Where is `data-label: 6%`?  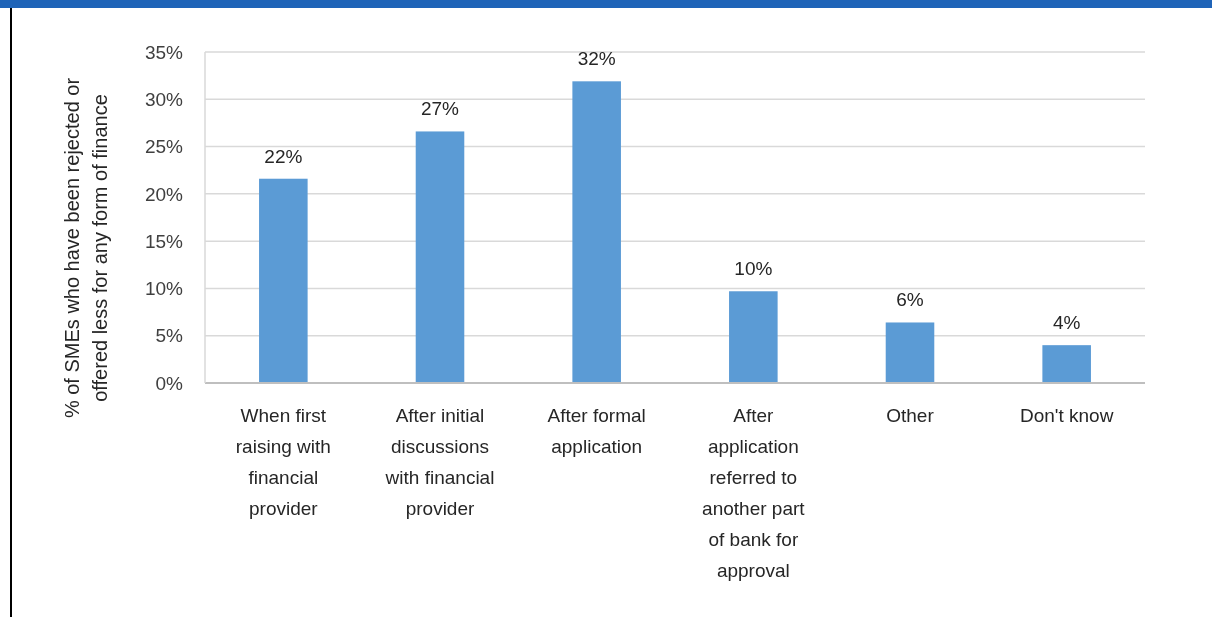
data-label: 6% is located at coordinates (910, 300).